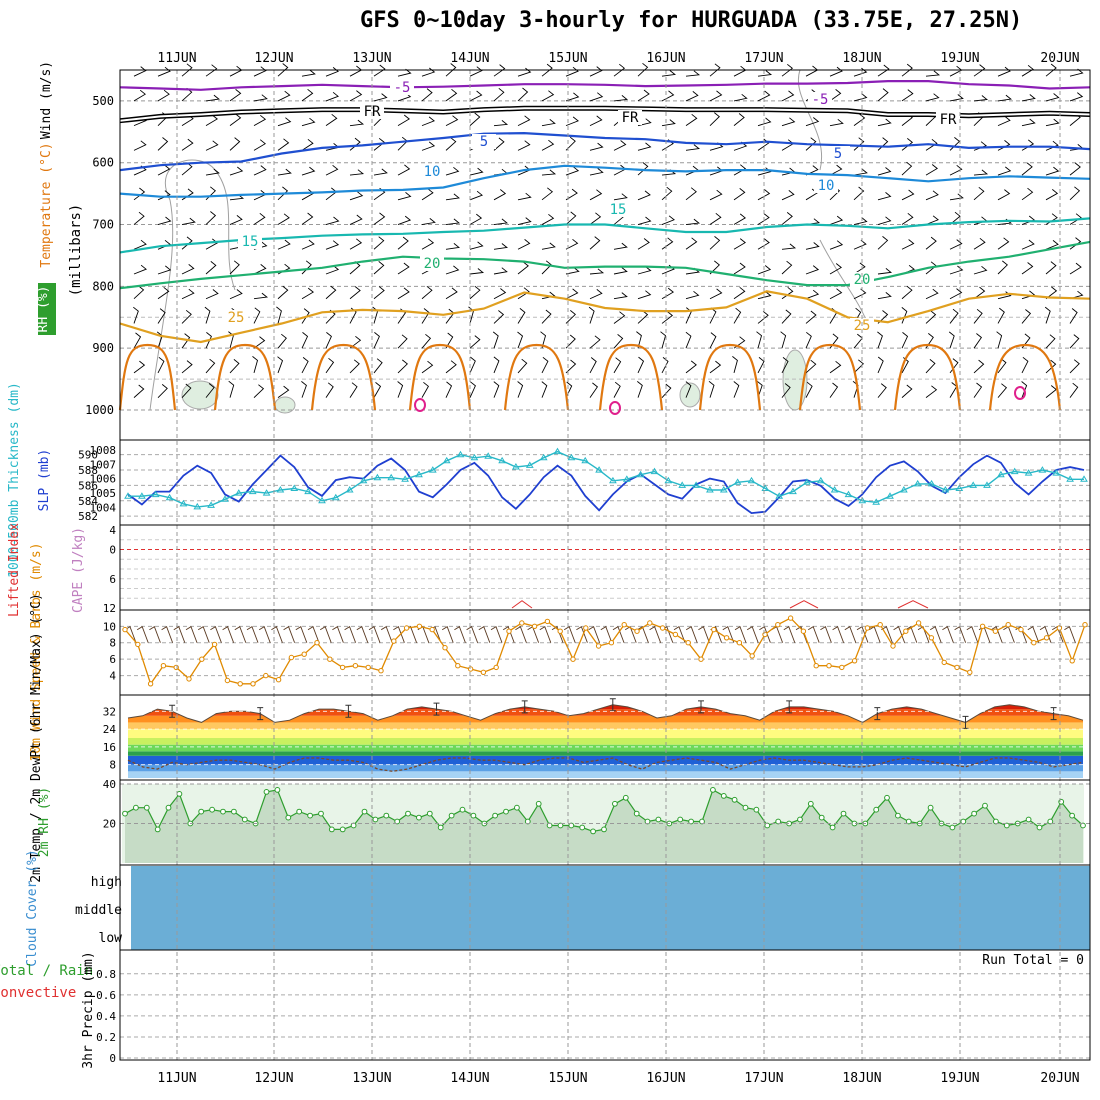 The width and height of the screenshot is (1100, 1100). What do you see at coordinates (103, 286) in the screenshot?
I see `y-tick-label: 800` at bounding box center [103, 286].